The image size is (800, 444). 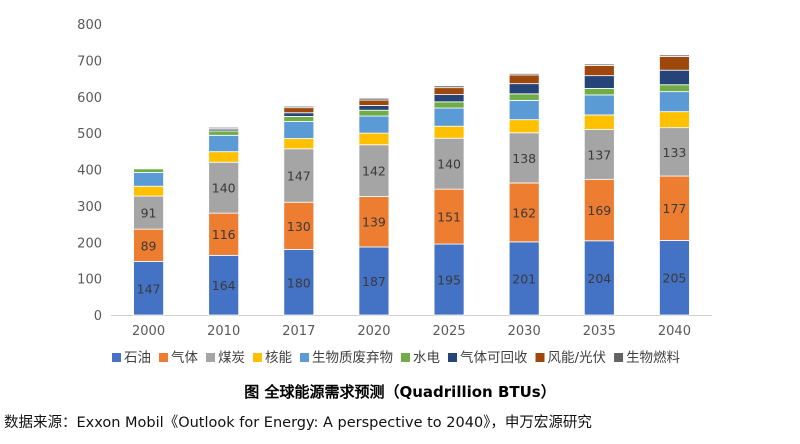 What do you see at coordinates (374, 171) in the screenshot?
I see `bar-data-label: 142` at bounding box center [374, 171].